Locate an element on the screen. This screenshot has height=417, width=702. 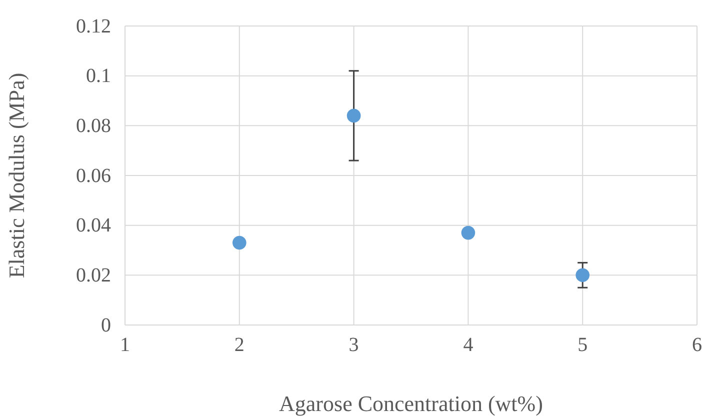
y-tick-label: 0.04 is located at coordinates (93, 225).